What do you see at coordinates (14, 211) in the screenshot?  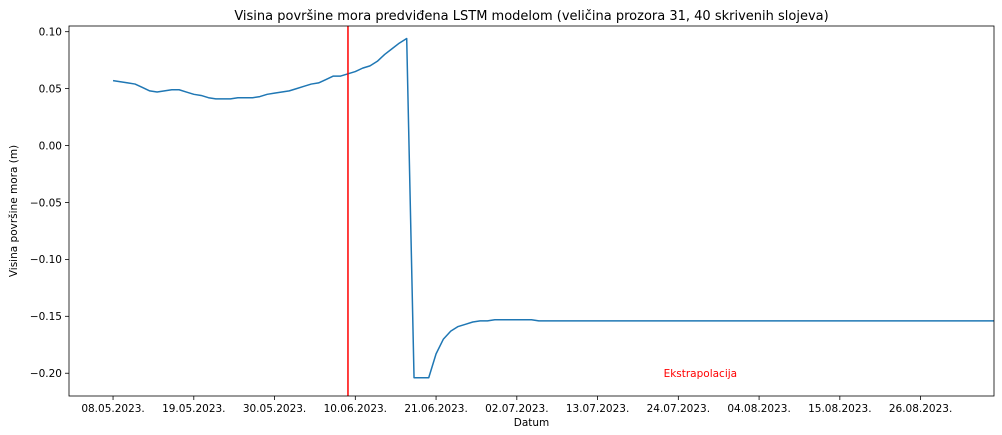 I see `y-axis-label: Visina površine mora (m)` at bounding box center [14, 211].